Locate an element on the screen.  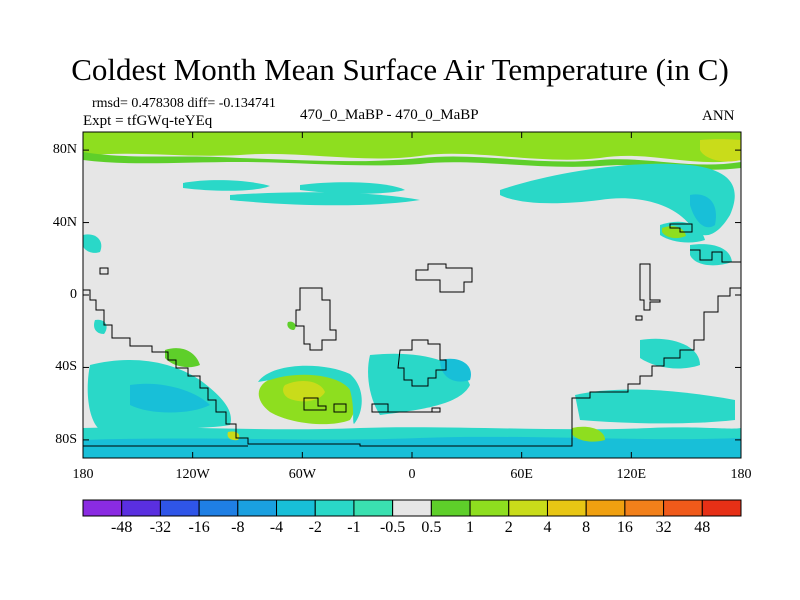
asia-cold-core is located at coordinates (703, 211).